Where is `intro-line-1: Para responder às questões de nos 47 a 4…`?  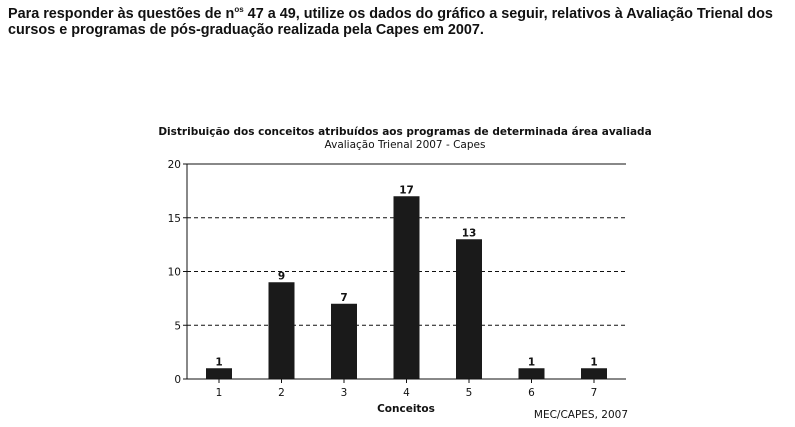
intro-line-1: Para responder às questões de nos 47 a 4… is located at coordinates (400, 12).